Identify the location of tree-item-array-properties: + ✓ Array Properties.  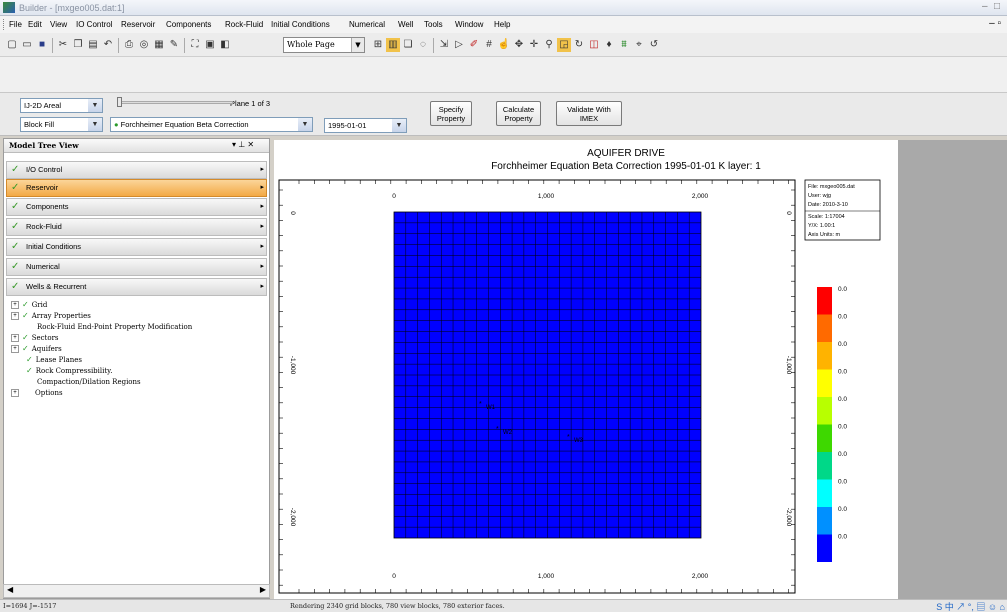
(51, 316).